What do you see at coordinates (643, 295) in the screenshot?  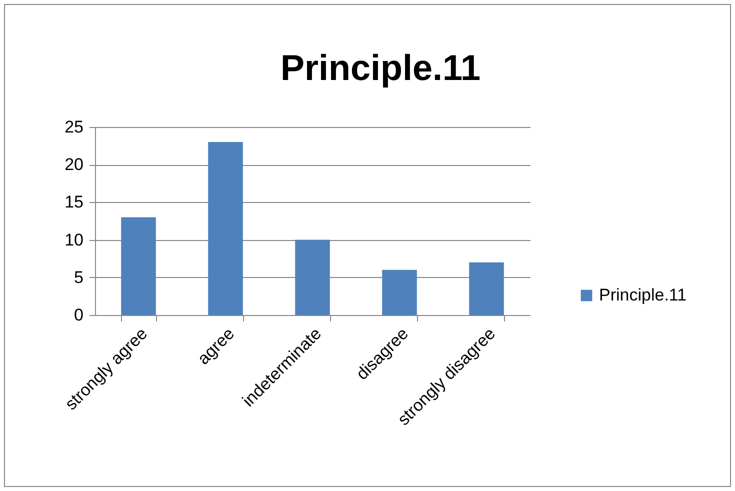 I see `legend-label: Principle.11` at bounding box center [643, 295].